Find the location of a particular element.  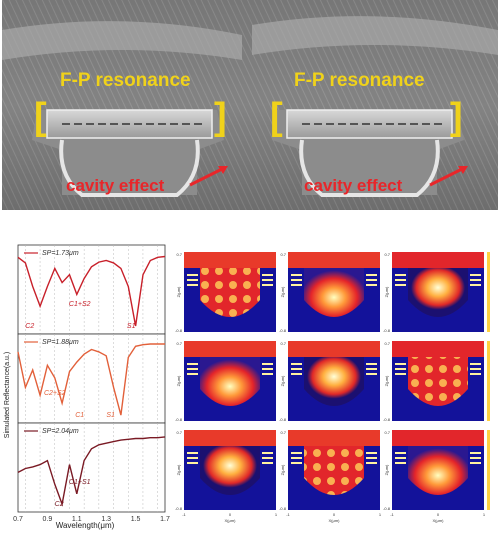

arrow-left is located at coordinates (207, 176).